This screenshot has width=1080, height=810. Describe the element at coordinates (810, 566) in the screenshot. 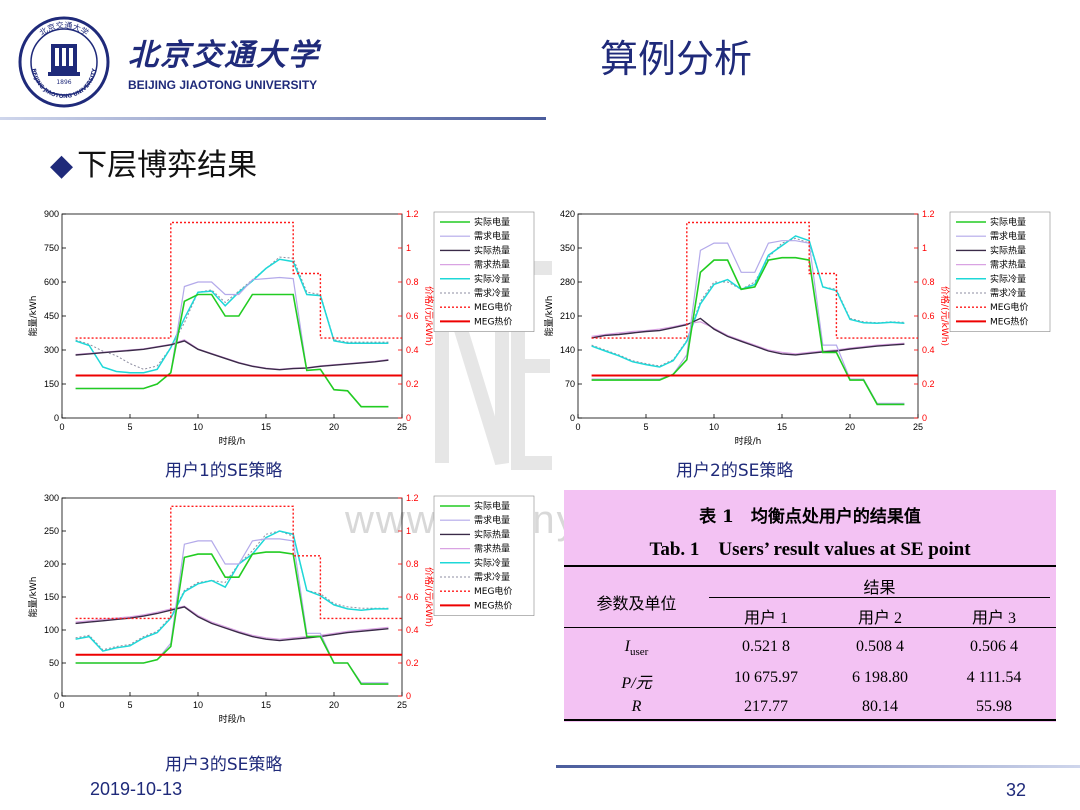

I see `table-rule-top` at that location.